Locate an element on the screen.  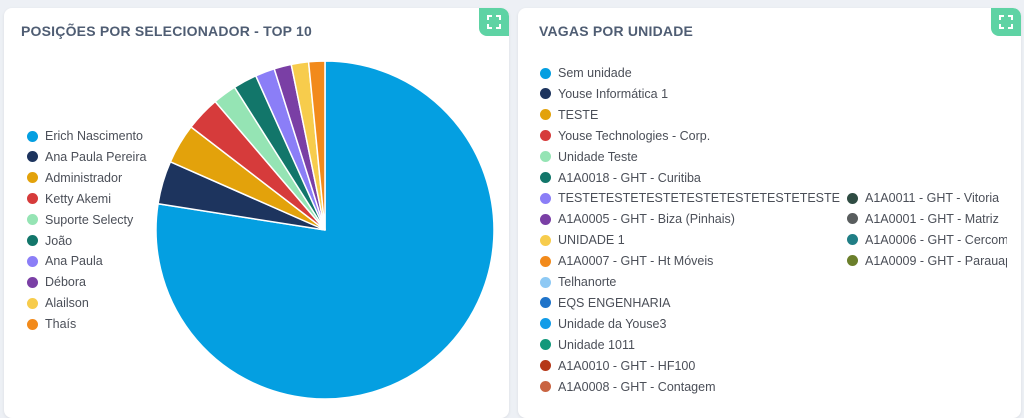
legend-item-thais: Thaís is located at coordinates (51, 324).